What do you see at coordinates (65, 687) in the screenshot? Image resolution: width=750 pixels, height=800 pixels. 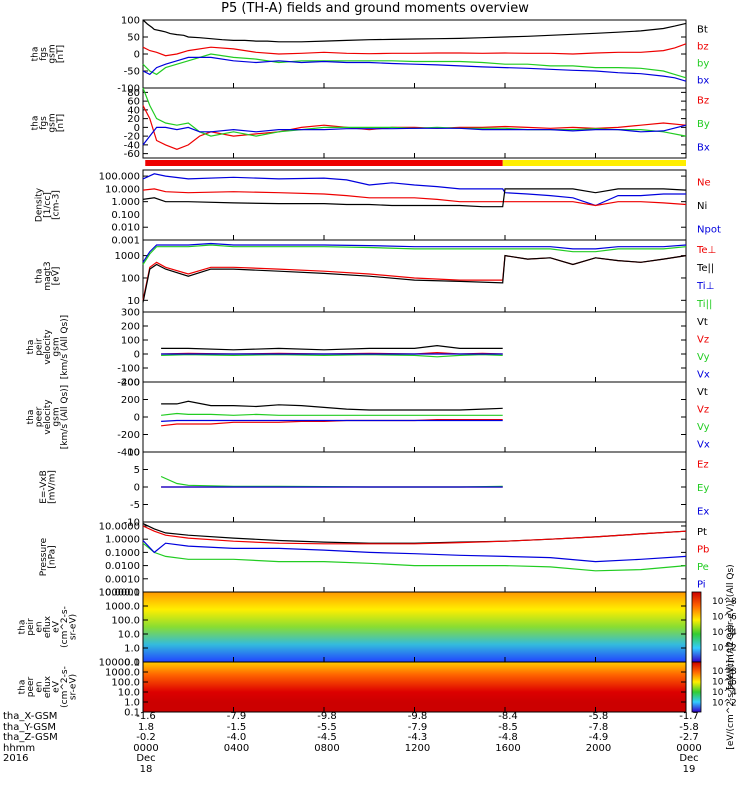 I see `peer_spec-ylabel-5: (cm^2-s-` at bounding box center [65, 687].